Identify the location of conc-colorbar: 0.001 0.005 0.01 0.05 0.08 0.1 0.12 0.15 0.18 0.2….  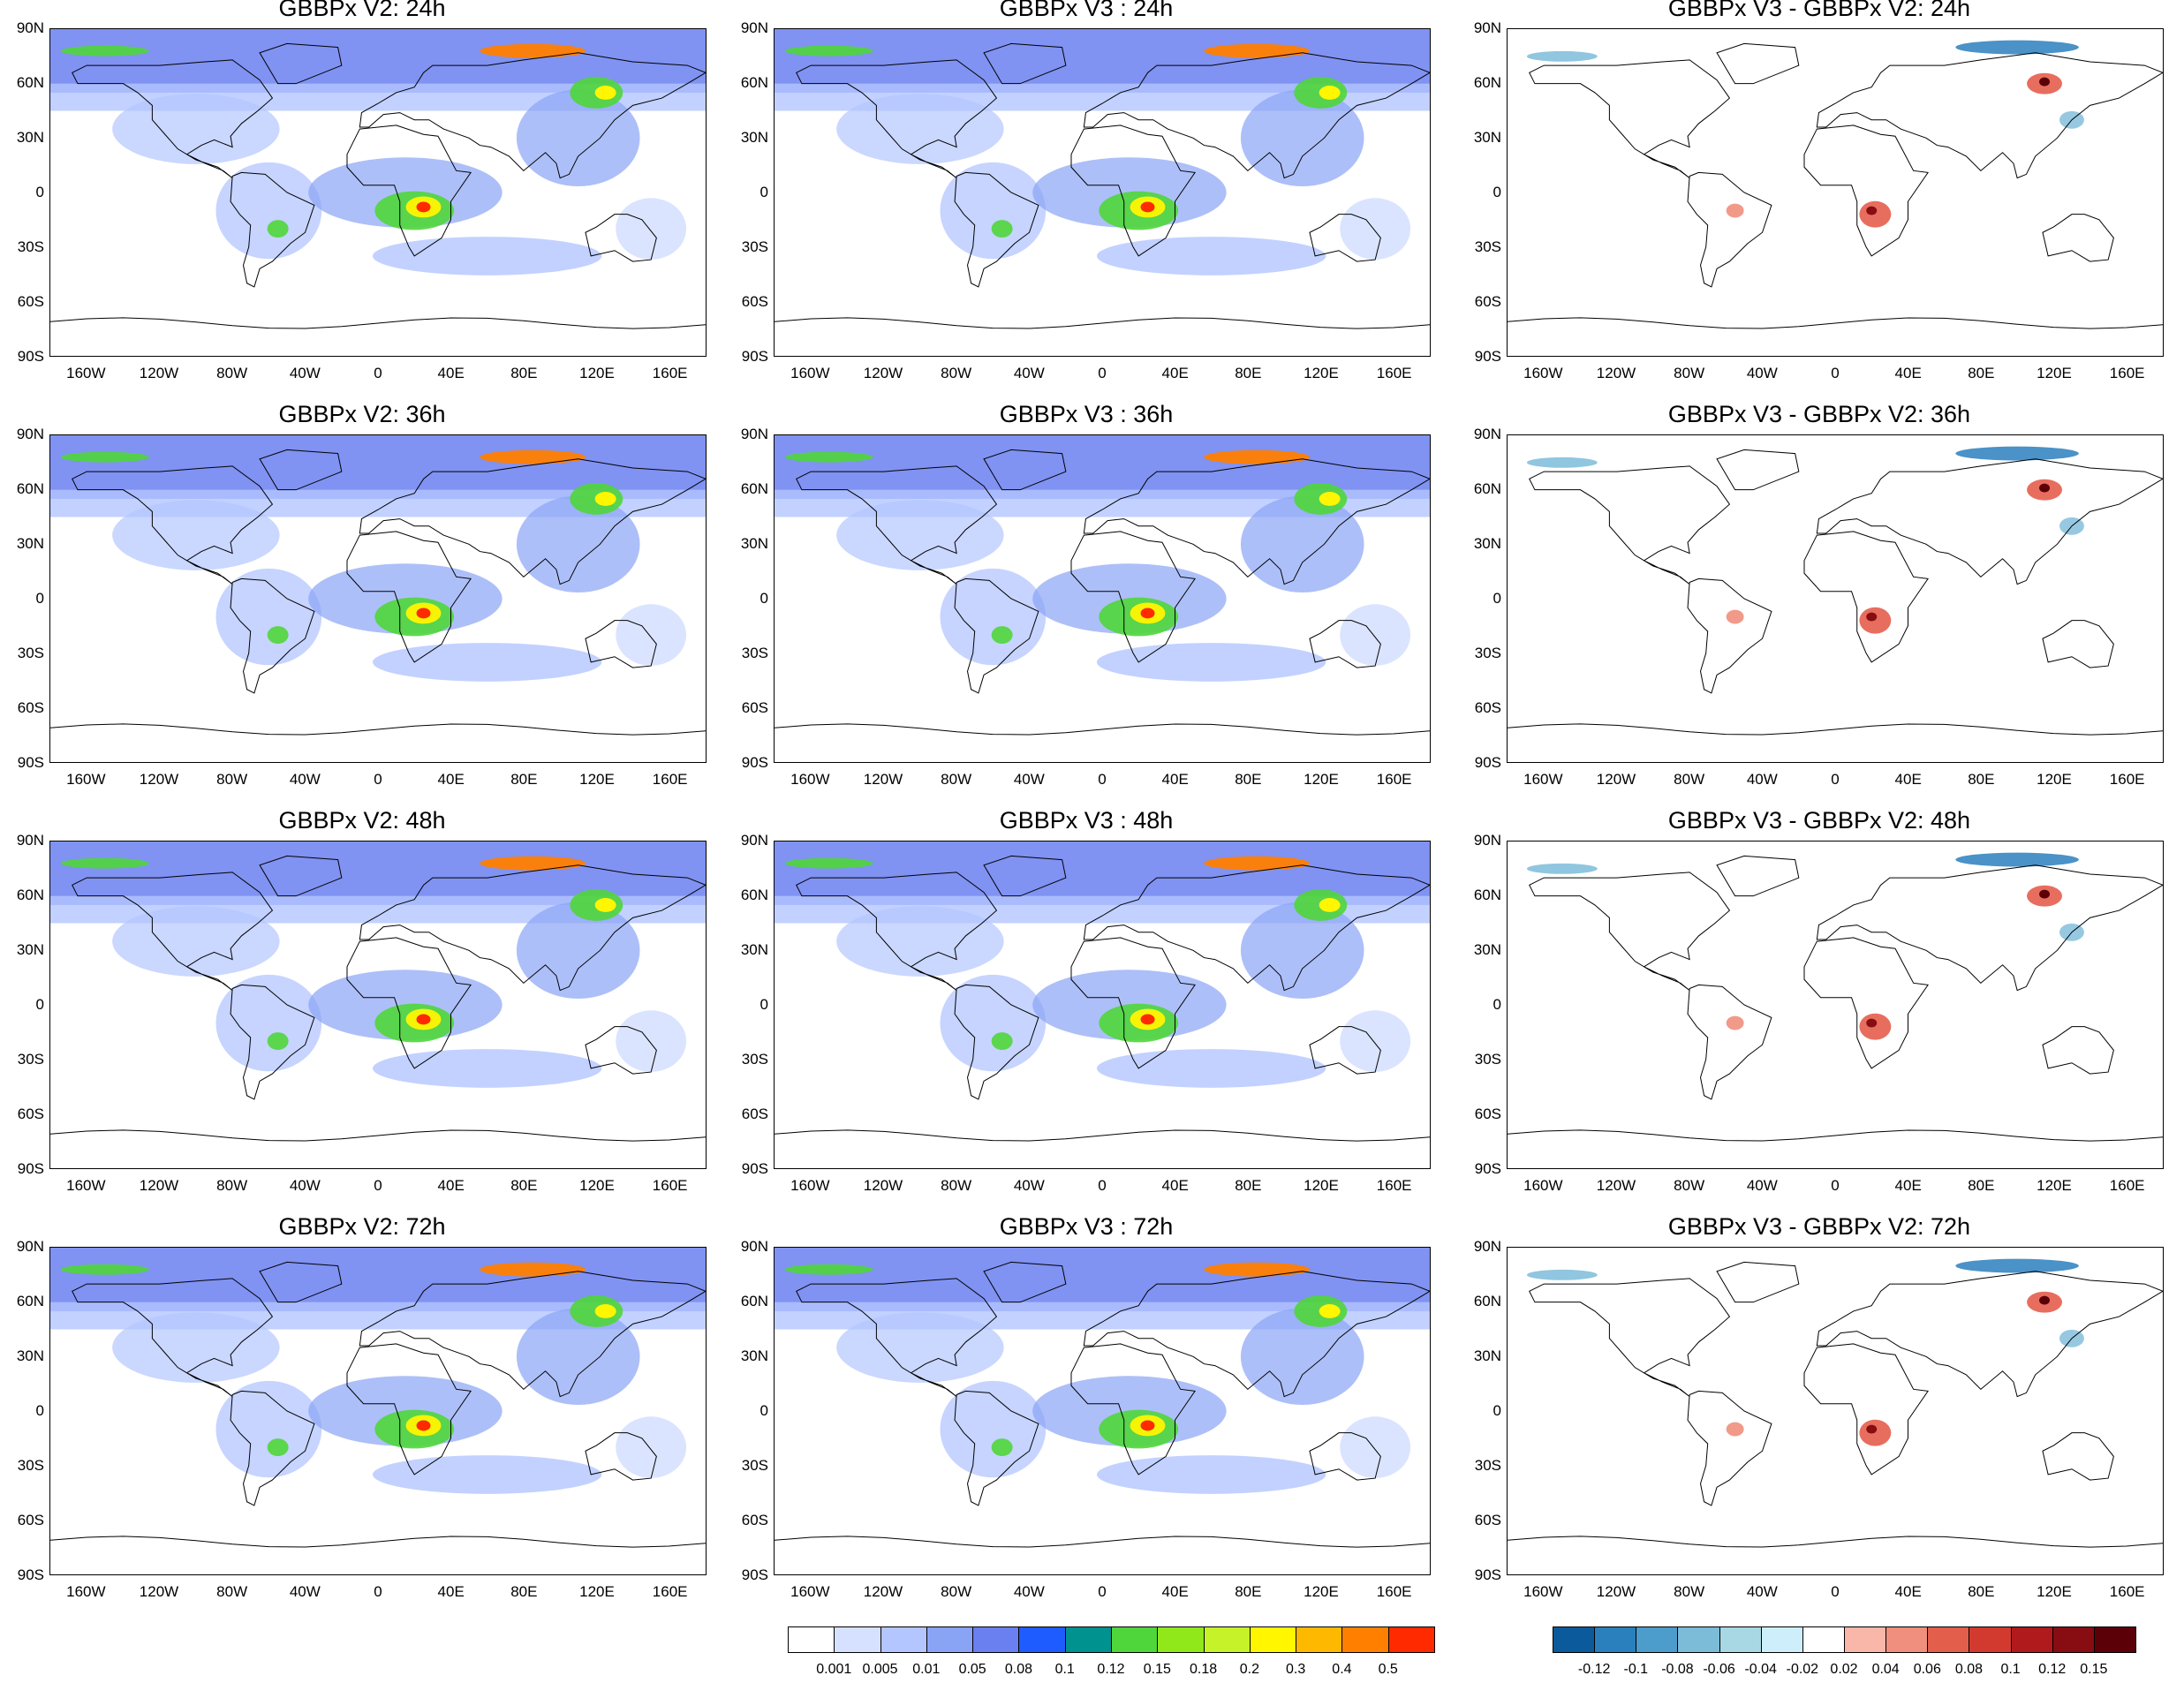
(1111, 1654).